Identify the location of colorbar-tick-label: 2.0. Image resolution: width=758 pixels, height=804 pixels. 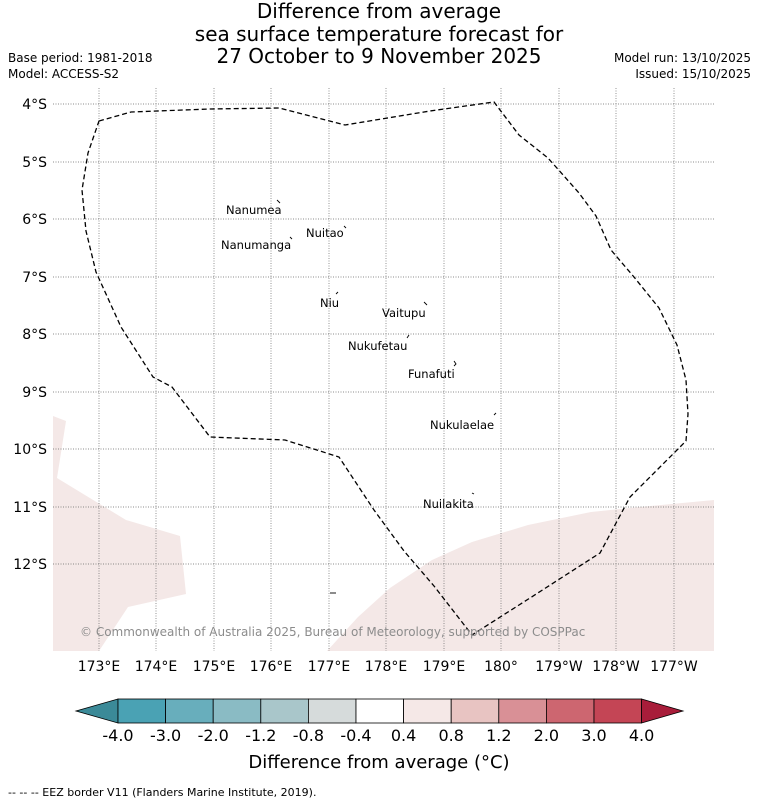
(546, 735).